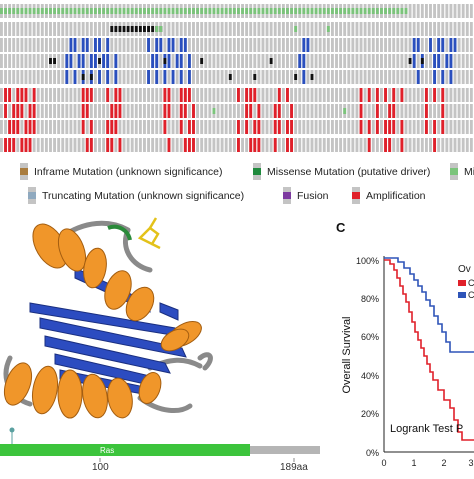 This screenshot has height=479, width=474. What do you see at coordinates (427, 463) in the screenshot?
I see `x-tick-labels: 0 1 2 3` at bounding box center [427, 463].